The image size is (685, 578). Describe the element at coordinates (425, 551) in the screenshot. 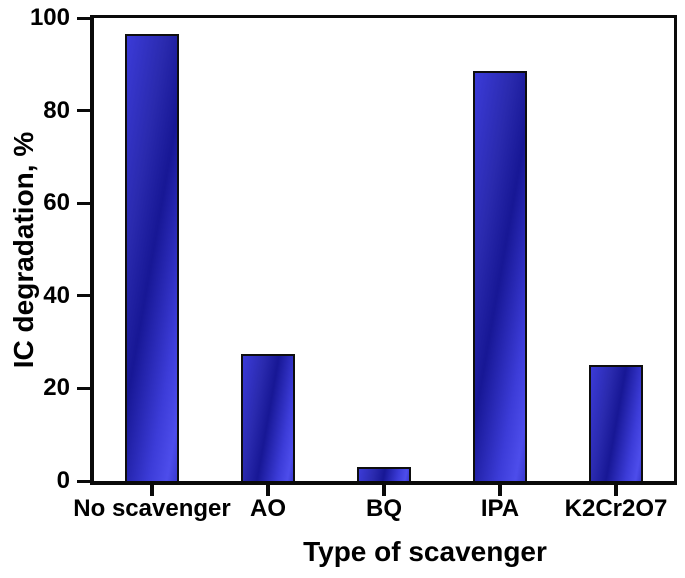

I see `x-axis-title: Type of scavenger` at that location.